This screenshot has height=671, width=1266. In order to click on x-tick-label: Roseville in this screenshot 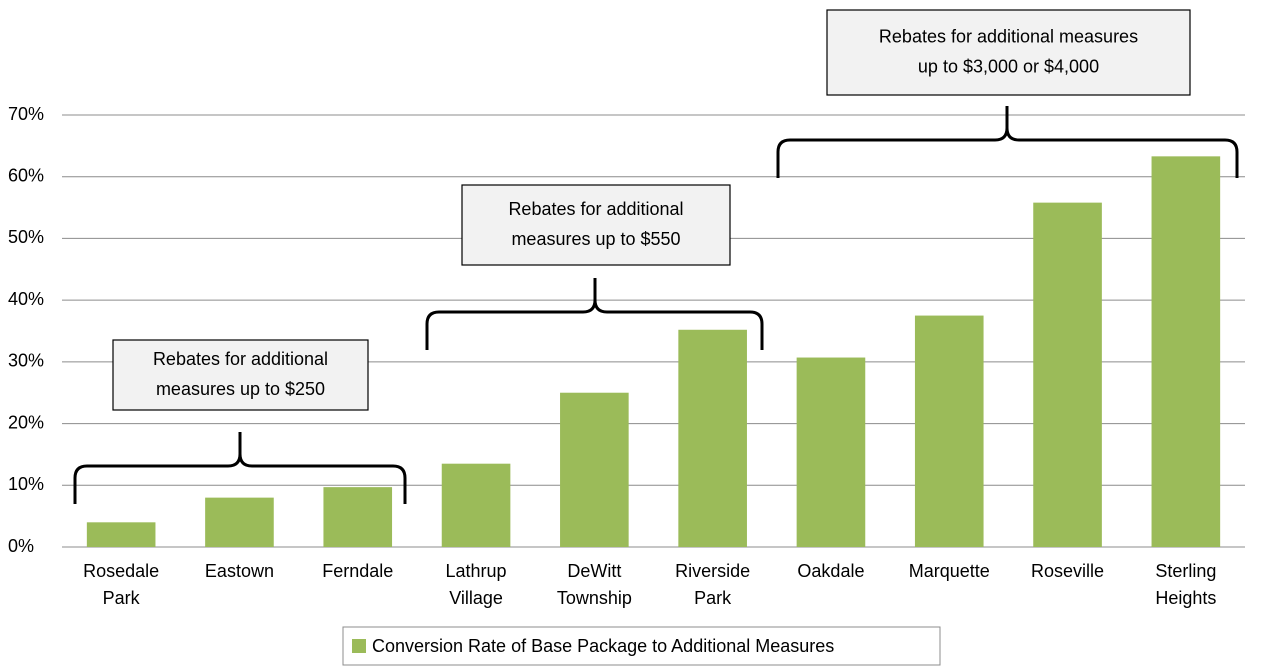, I will do `click(1067, 571)`.